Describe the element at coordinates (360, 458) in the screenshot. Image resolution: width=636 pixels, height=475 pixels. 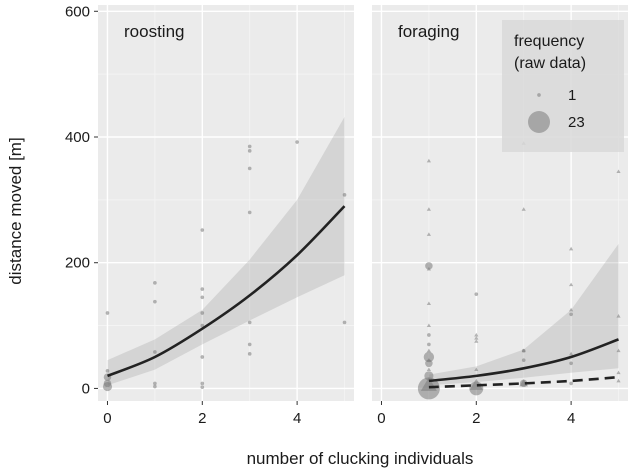
I see `x-axis-title: number of clucking individuals` at that location.